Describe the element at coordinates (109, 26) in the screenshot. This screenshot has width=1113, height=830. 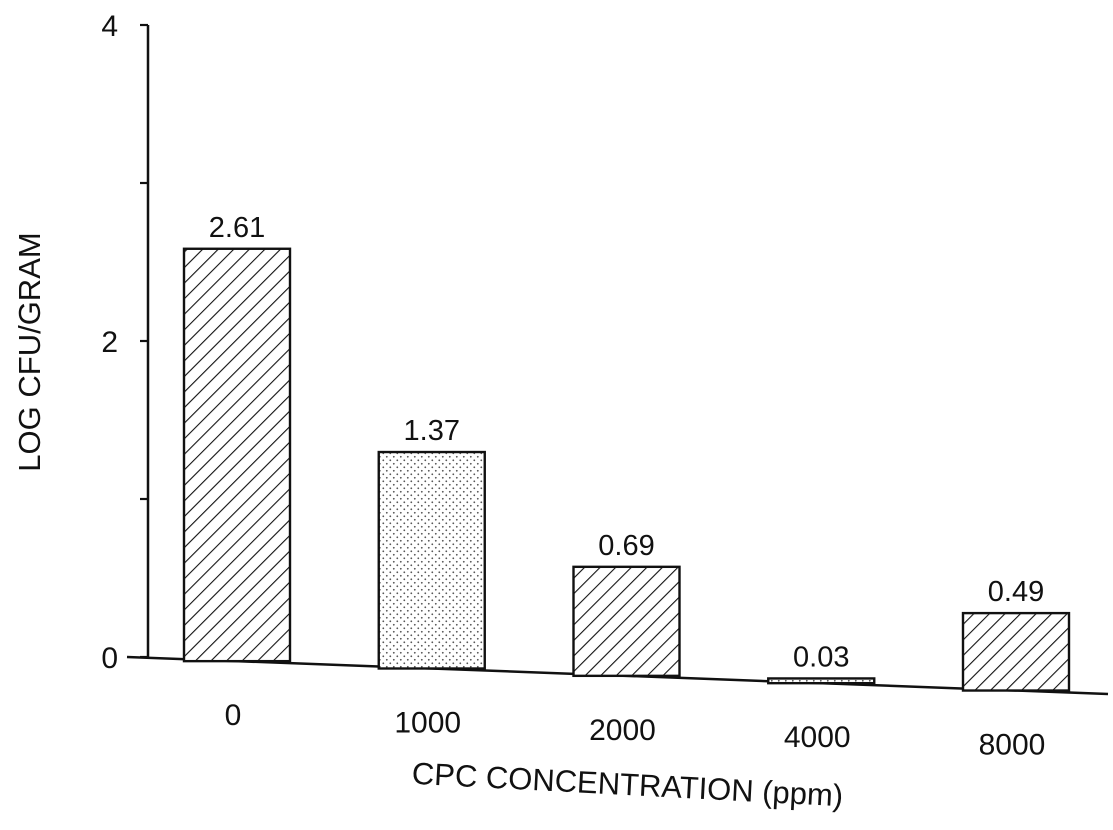
I see `y-tick-label: 4` at that location.